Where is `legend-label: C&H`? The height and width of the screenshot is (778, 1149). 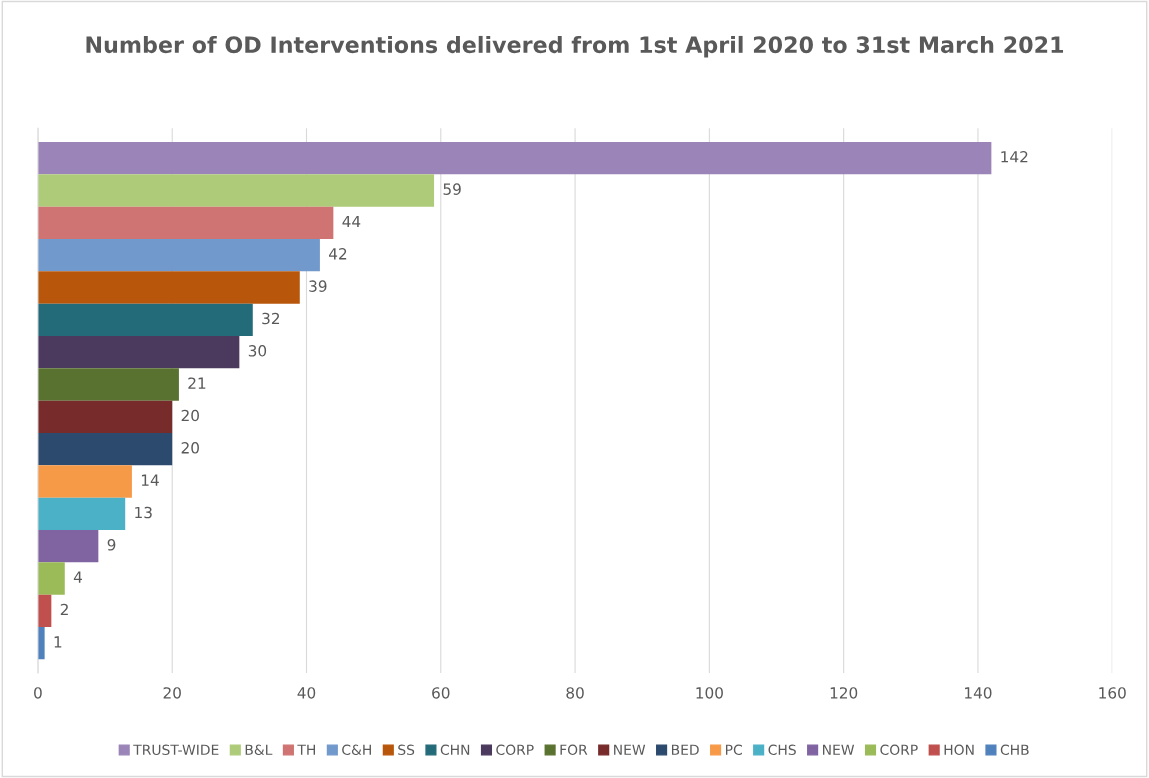 legend-label: C&H is located at coordinates (356, 750).